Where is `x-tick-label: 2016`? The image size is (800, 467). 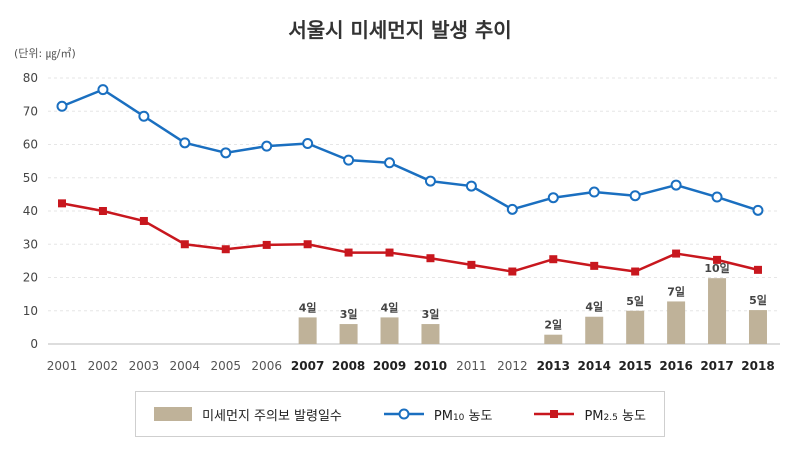
x-tick-label: 2016 is located at coordinates (675, 366).